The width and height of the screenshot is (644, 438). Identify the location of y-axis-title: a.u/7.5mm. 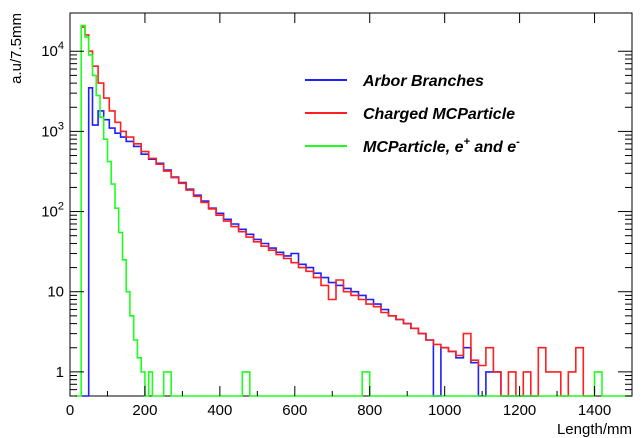
(16, 48).